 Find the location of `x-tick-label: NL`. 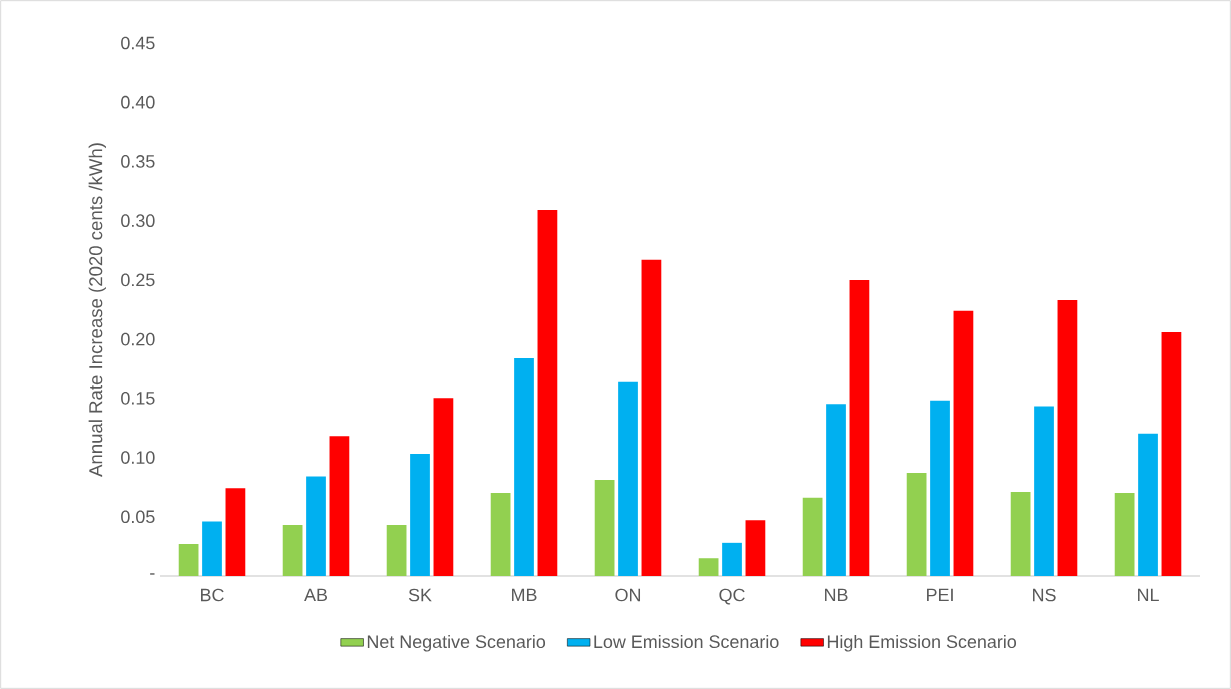

x-tick-label: NL is located at coordinates (1148, 594).